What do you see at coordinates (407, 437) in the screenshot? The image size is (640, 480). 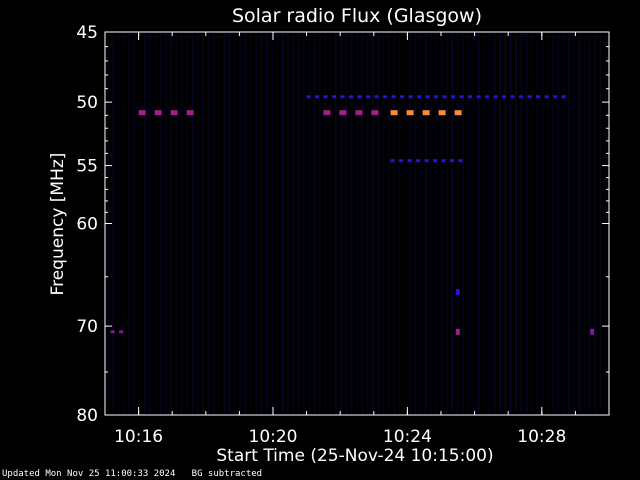 I see `x-tick-label: 10:24` at bounding box center [407, 437].